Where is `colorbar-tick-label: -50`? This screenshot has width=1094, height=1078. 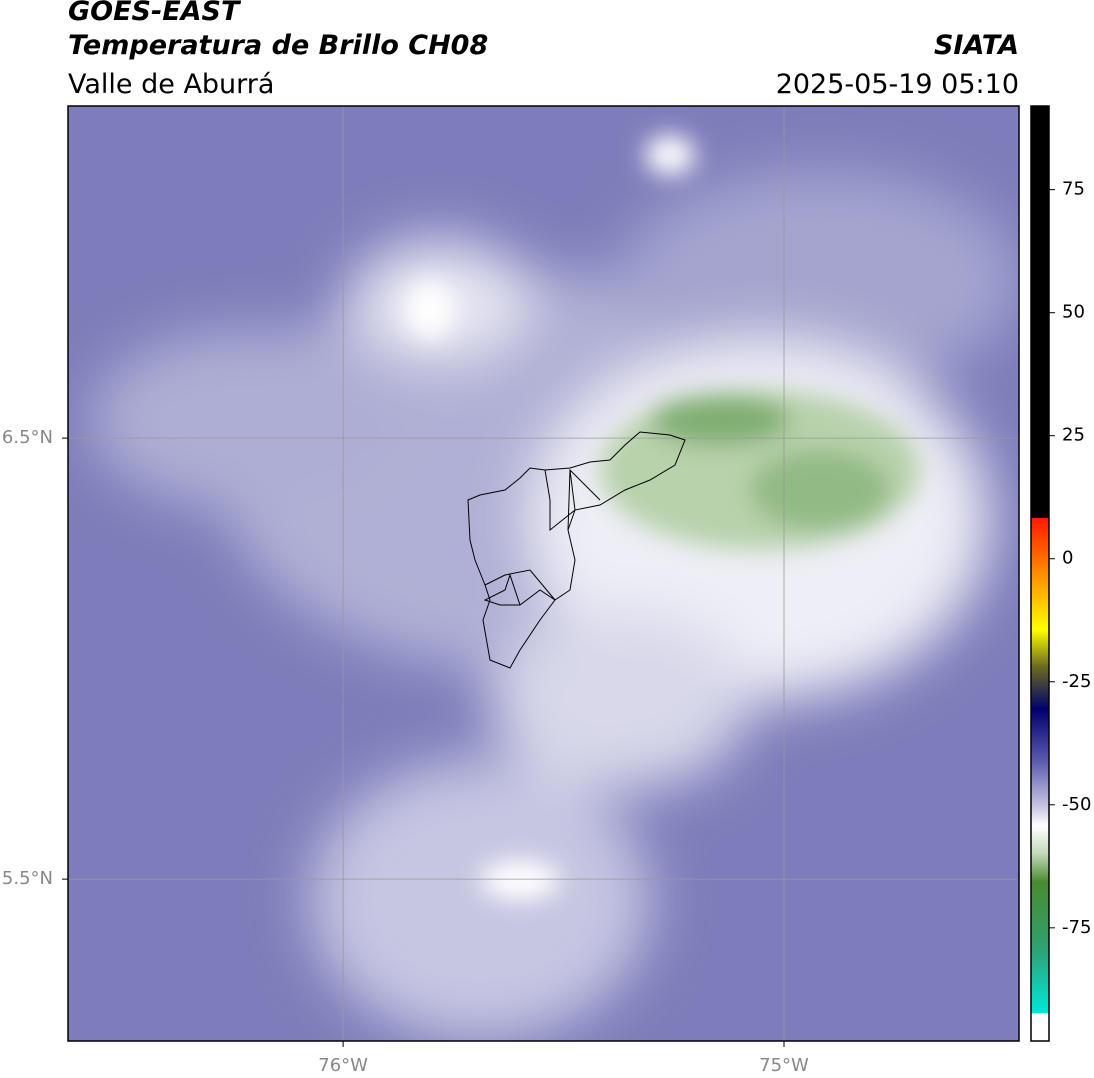 colorbar-tick-label: -50 is located at coordinates (1076, 804).